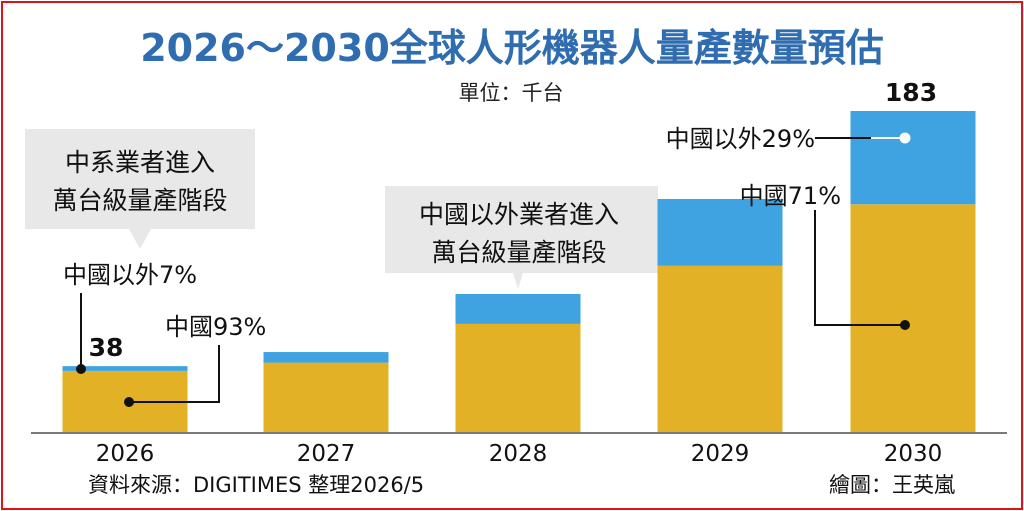 This screenshot has height=511, width=1024. I want to click on callout-left-line-1: 中系業者進入, so click(140, 162).